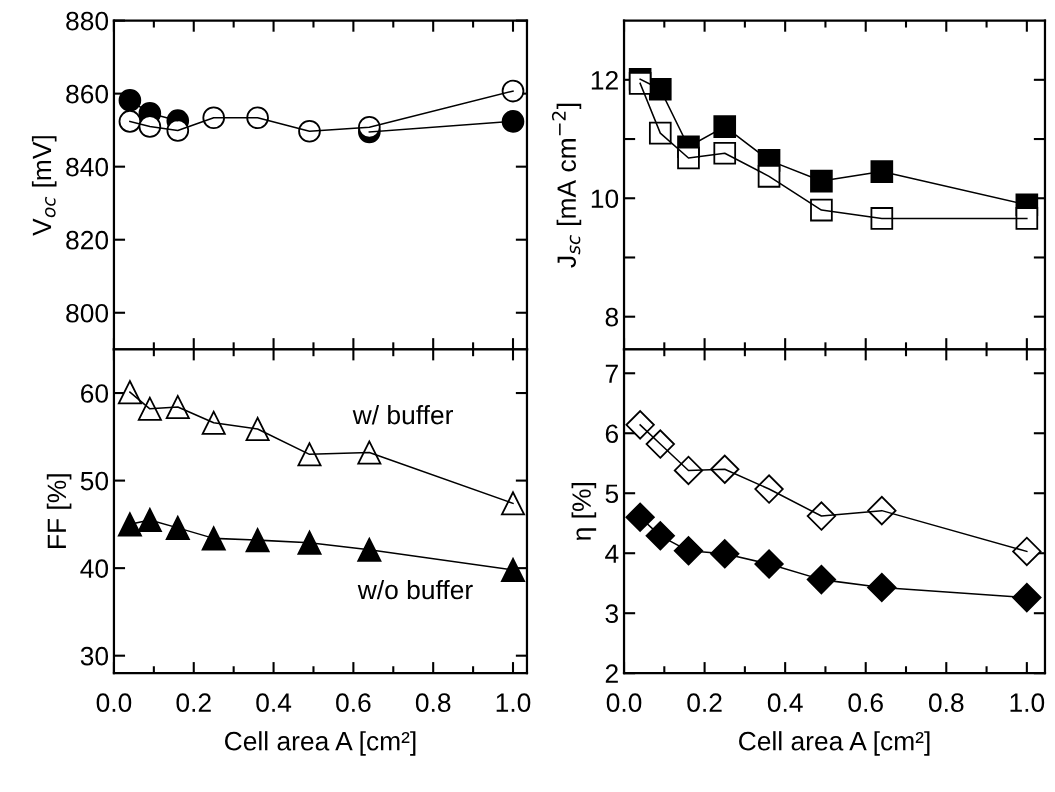  Describe the element at coordinates (87, 21) in the screenshot. I see `y-tick-label: 880` at that location.